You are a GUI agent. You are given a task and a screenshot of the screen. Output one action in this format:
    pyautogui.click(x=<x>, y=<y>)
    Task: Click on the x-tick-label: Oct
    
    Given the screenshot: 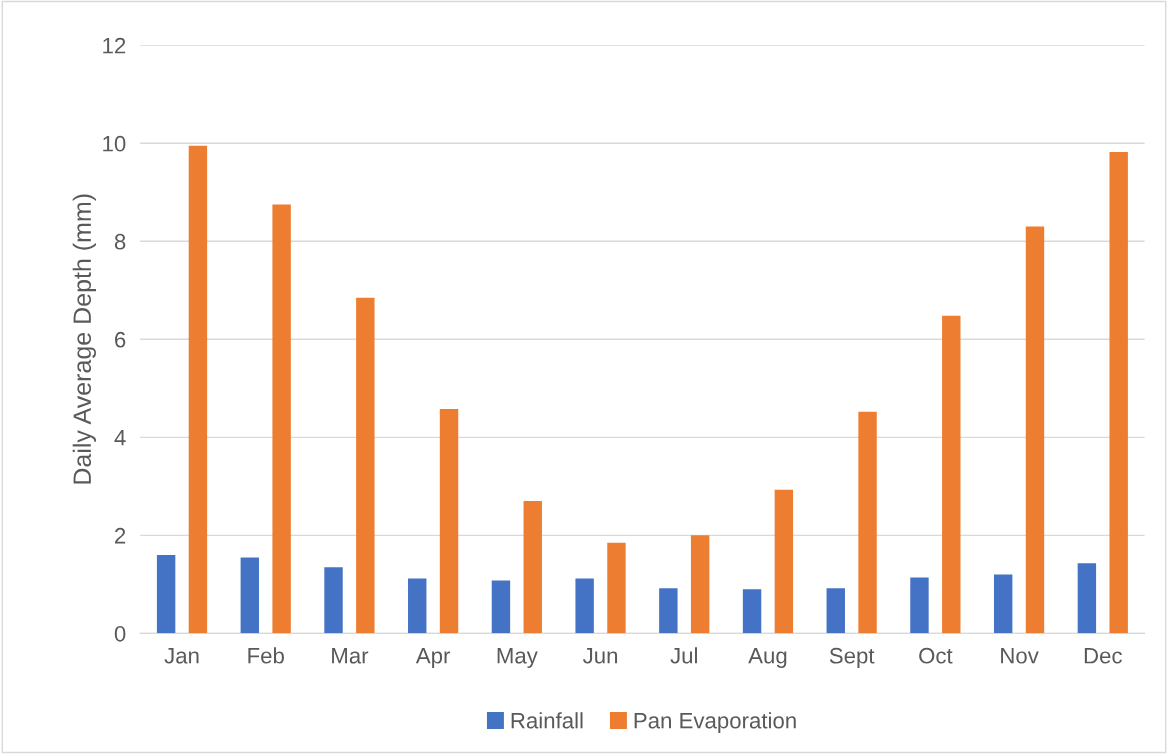 What is the action you would take?
    pyautogui.click(x=936, y=655)
    